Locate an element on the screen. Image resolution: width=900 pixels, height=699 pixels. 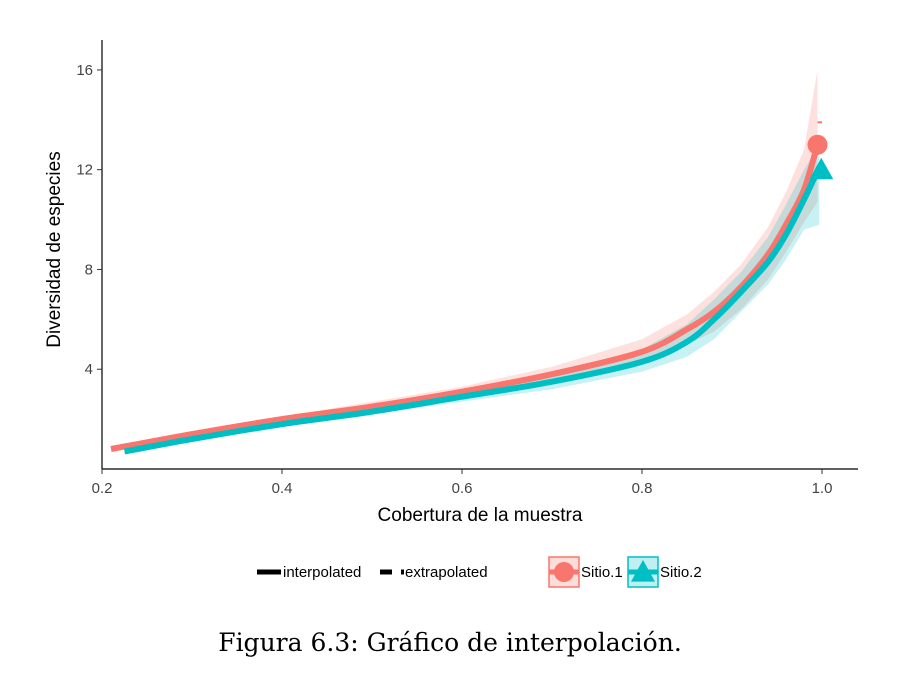
legend-label-sitio-1: Sitio.1 is located at coordinates (602, 572).